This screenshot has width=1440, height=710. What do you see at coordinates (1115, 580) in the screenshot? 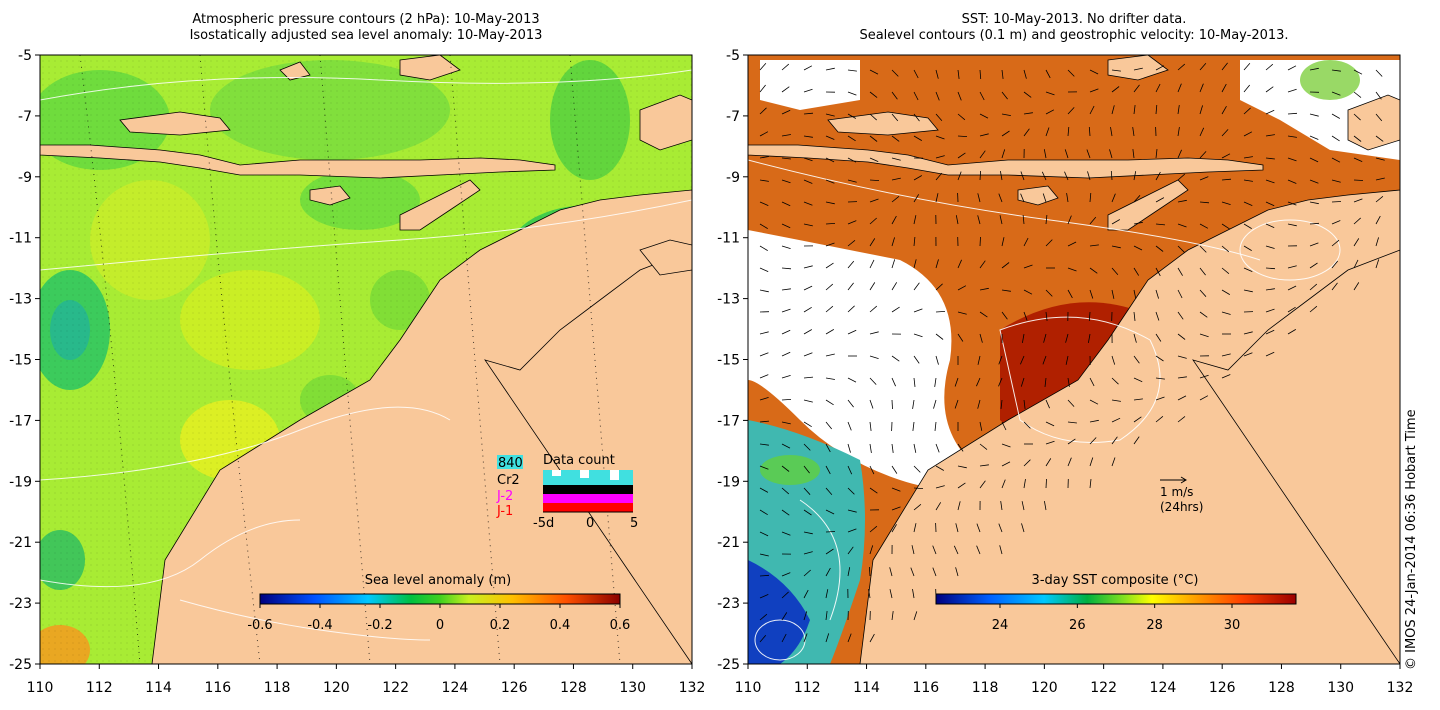
I see `sst-colorbar-label: 3-day SST composite (°C)` at bounding box center [1115, 580].